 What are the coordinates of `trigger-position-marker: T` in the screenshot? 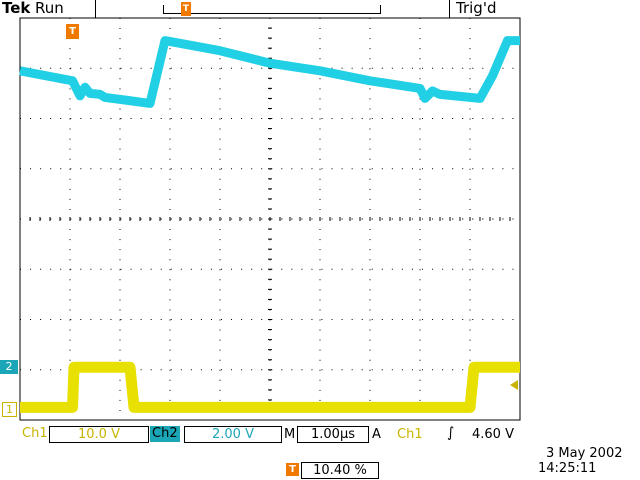 It's located at (72, 31).